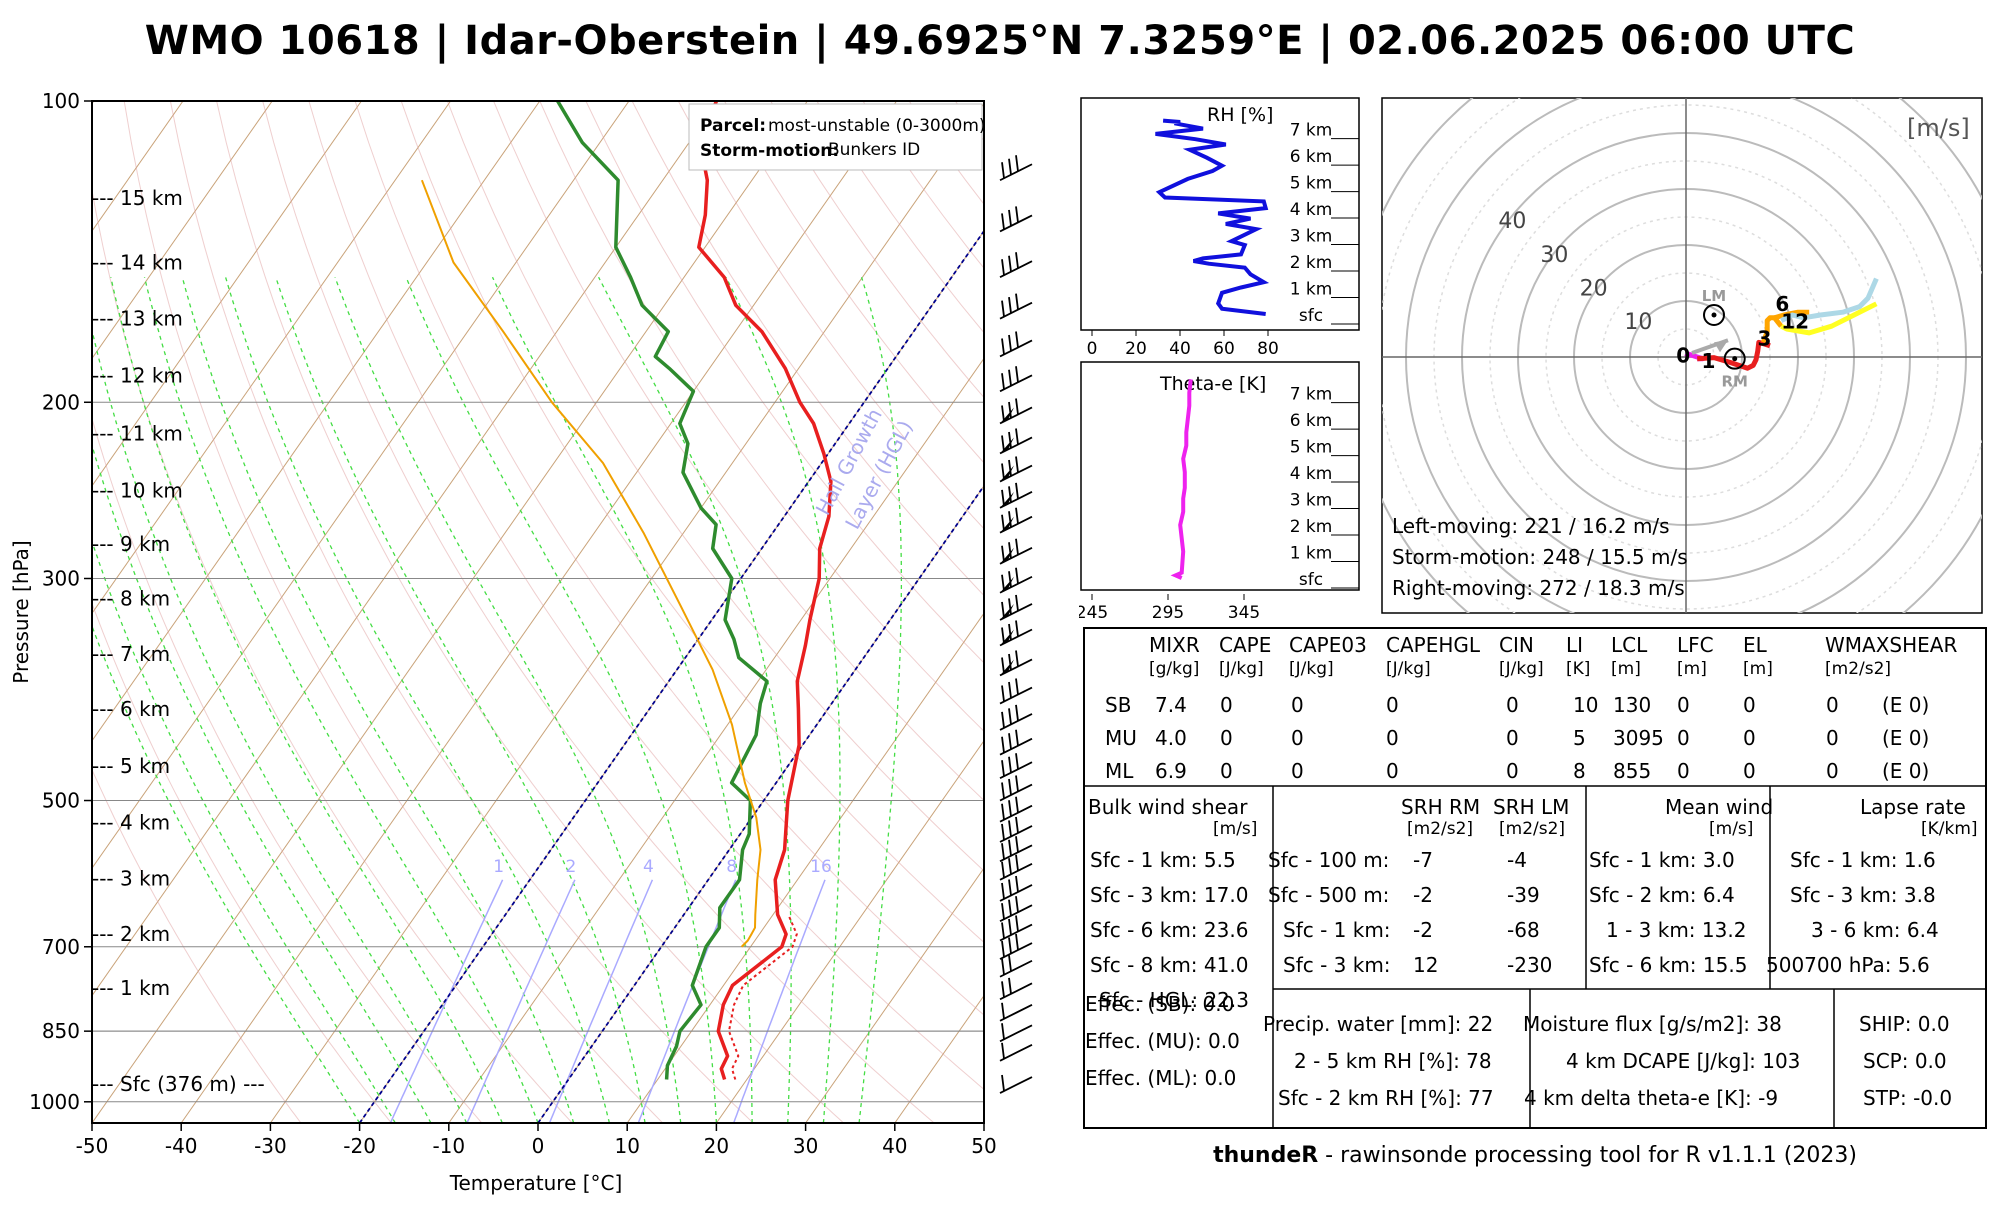  I want to click on composite-index-row: STP: -0.0, so click(1908, 1098).